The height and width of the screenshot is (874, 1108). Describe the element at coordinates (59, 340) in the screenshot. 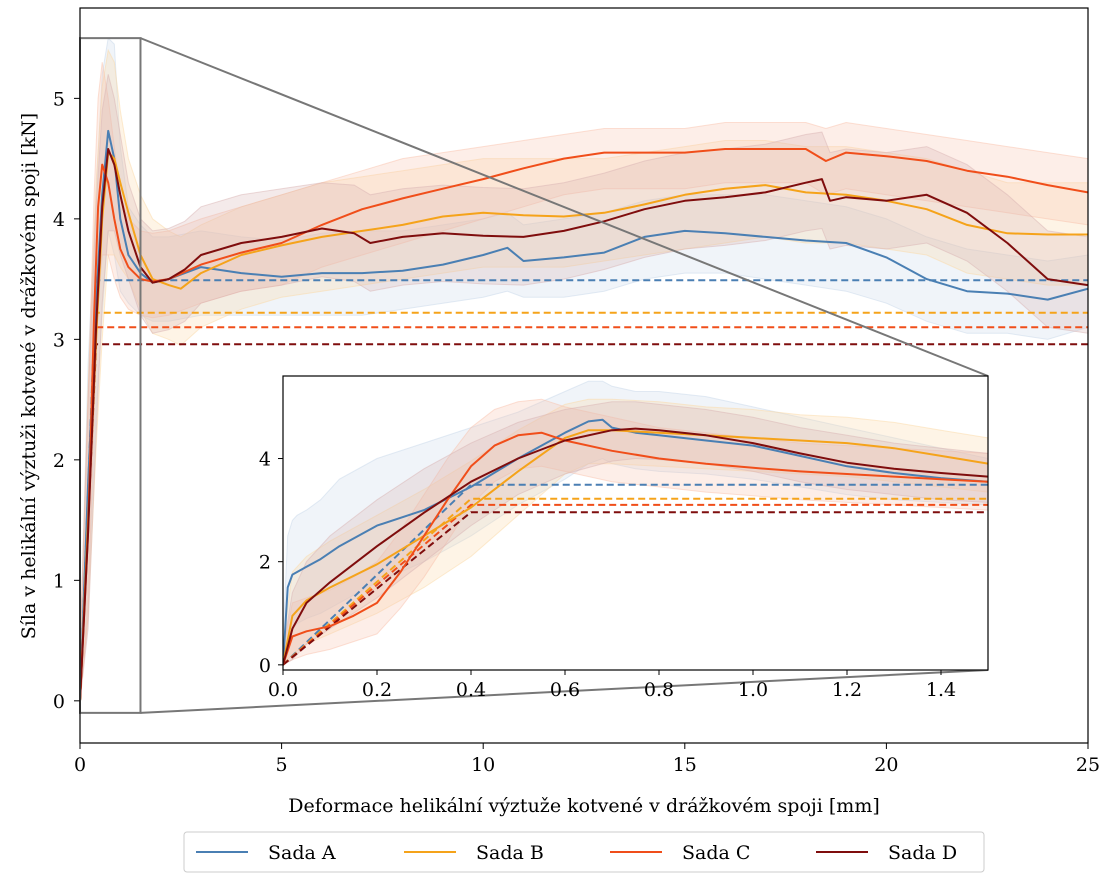

I see `y-tick-label: 3` at that location.